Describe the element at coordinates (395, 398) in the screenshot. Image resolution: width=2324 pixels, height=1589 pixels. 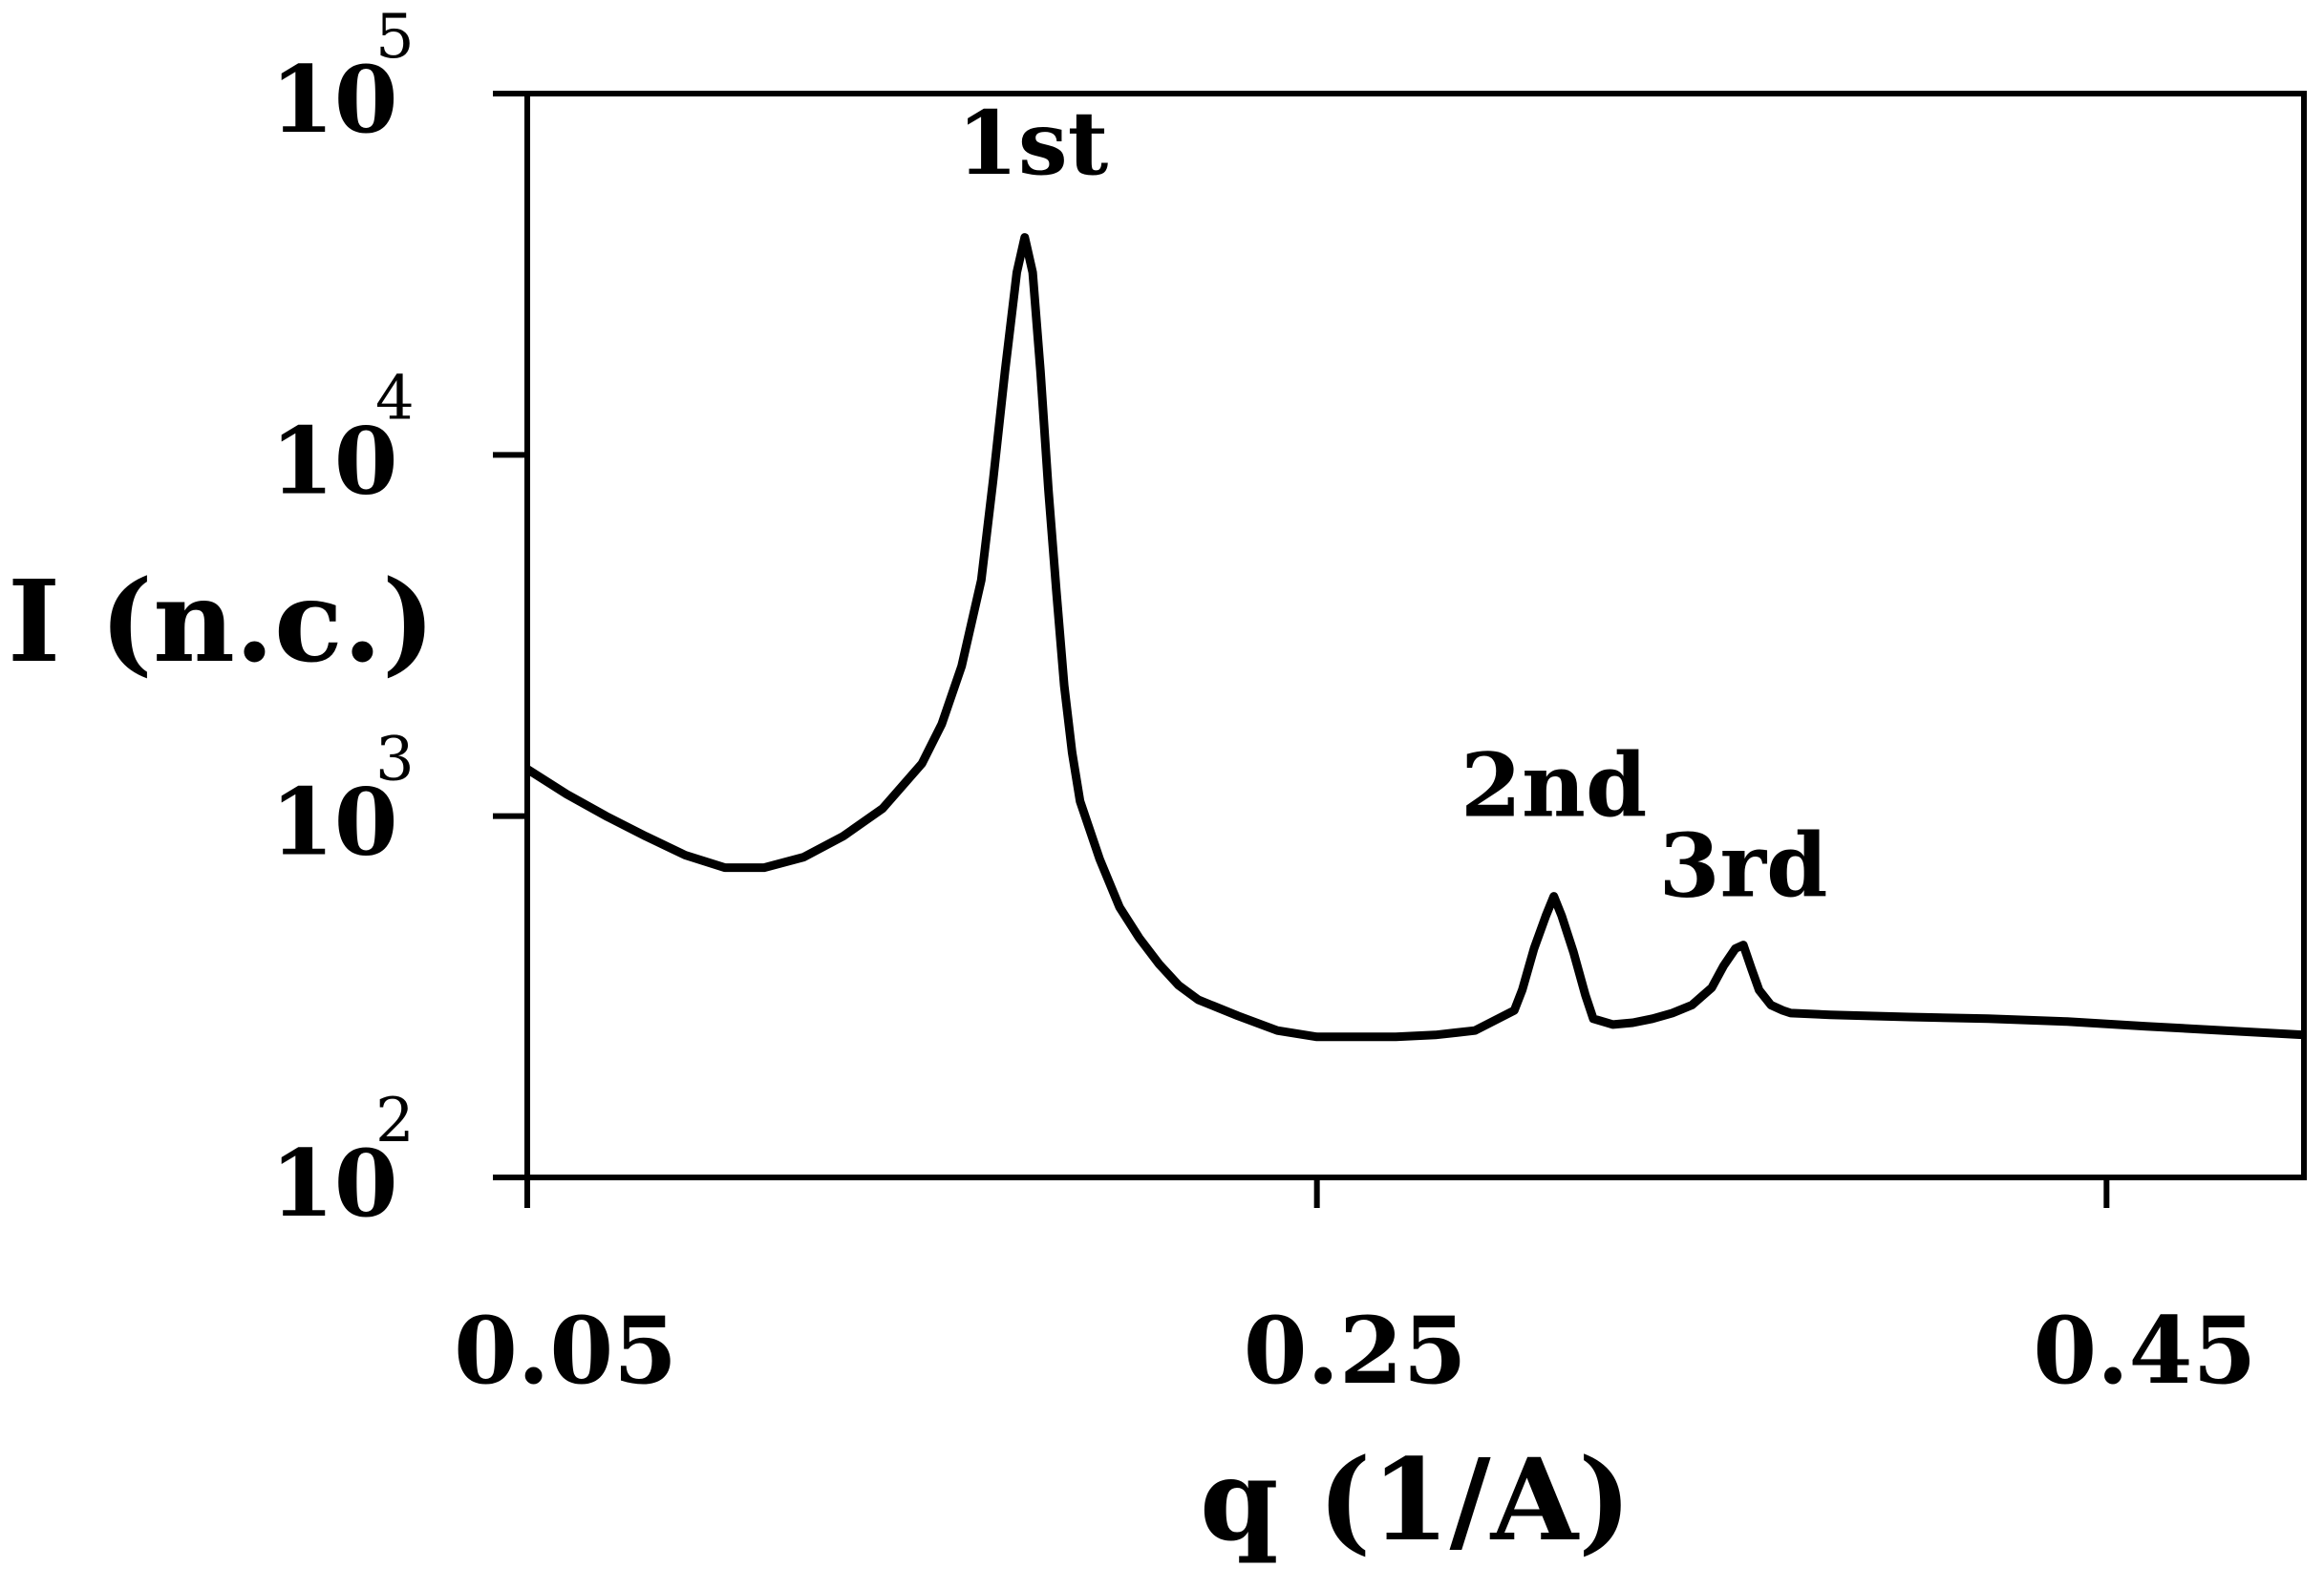
I see `y-tick-label-exponent: 4` at that location.